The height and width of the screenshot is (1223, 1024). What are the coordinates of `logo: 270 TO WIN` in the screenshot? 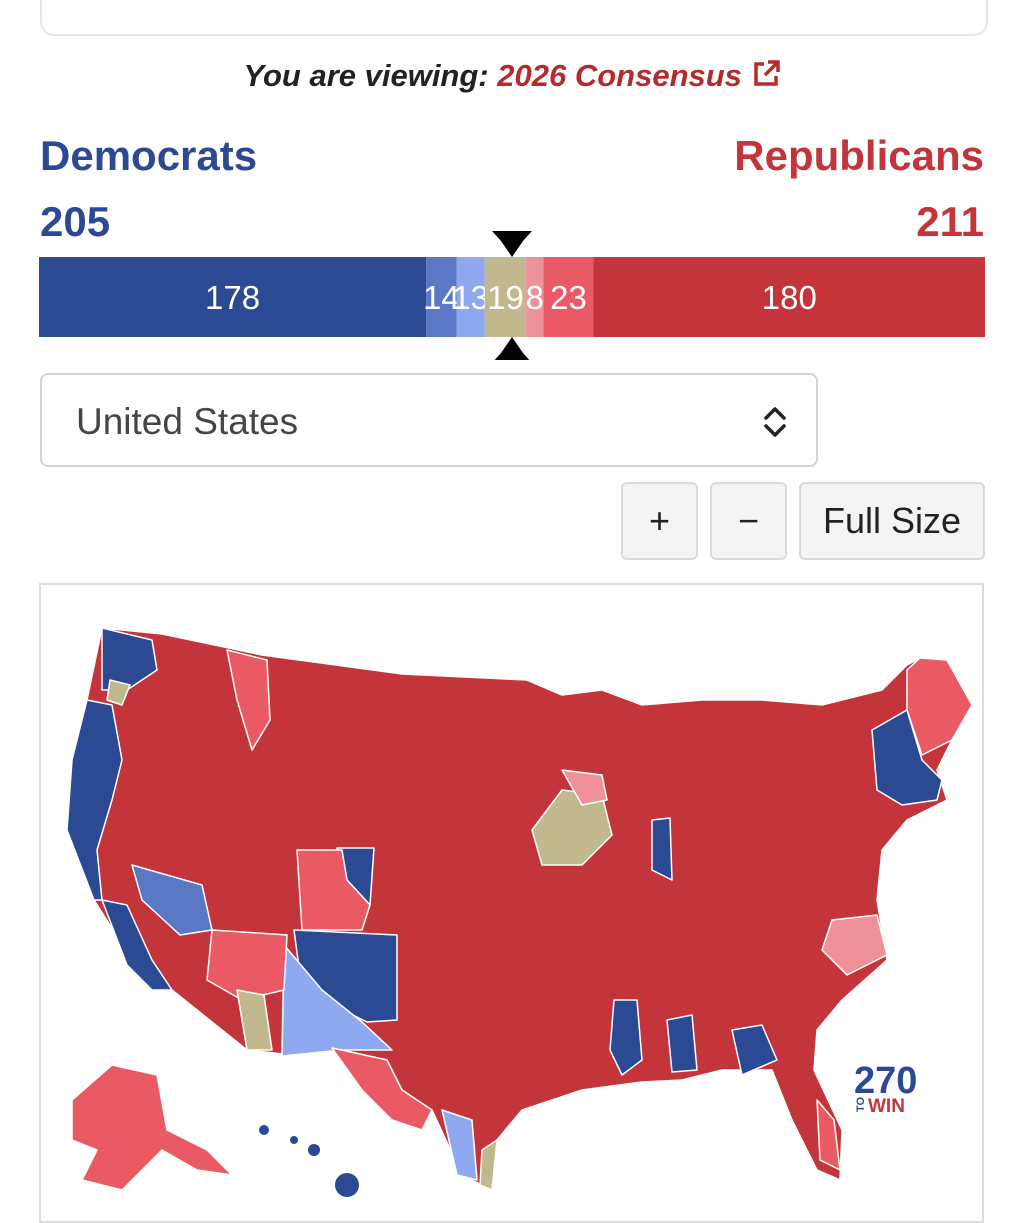 It's located at (885, 1088).